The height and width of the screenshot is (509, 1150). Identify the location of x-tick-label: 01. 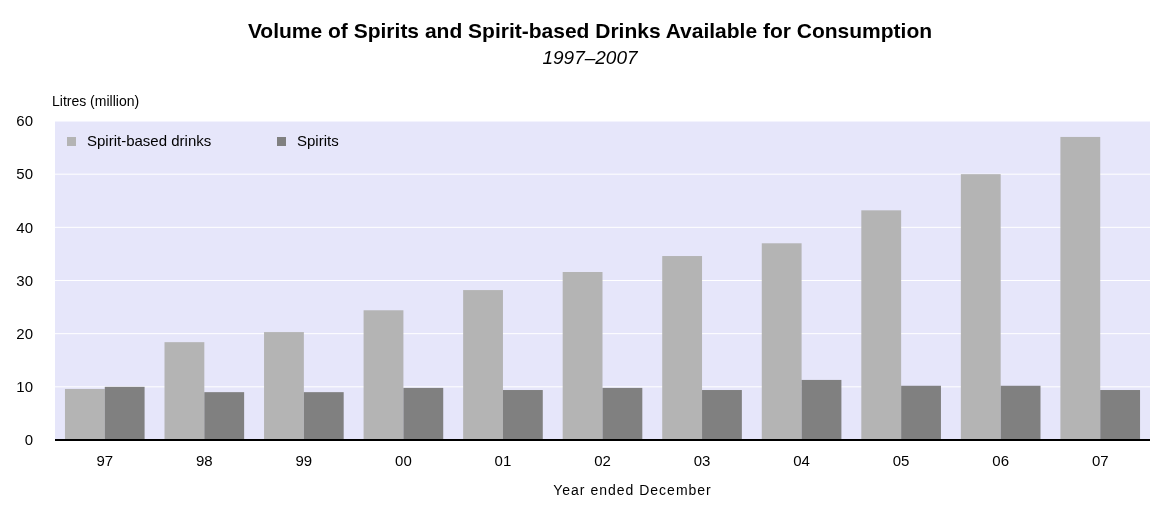
(503, 460).